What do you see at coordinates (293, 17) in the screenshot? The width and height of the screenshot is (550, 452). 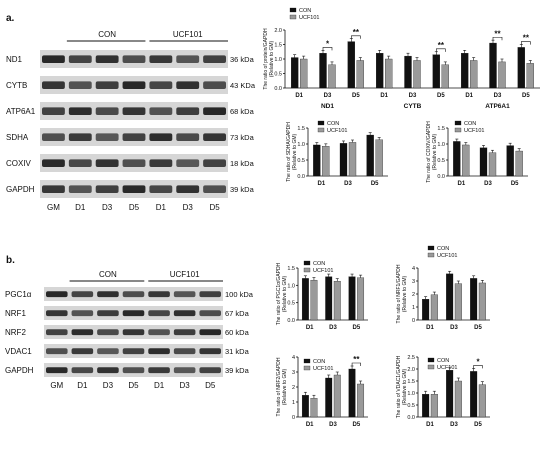 I see `legend-swatch` at bounding box center [293, 17].